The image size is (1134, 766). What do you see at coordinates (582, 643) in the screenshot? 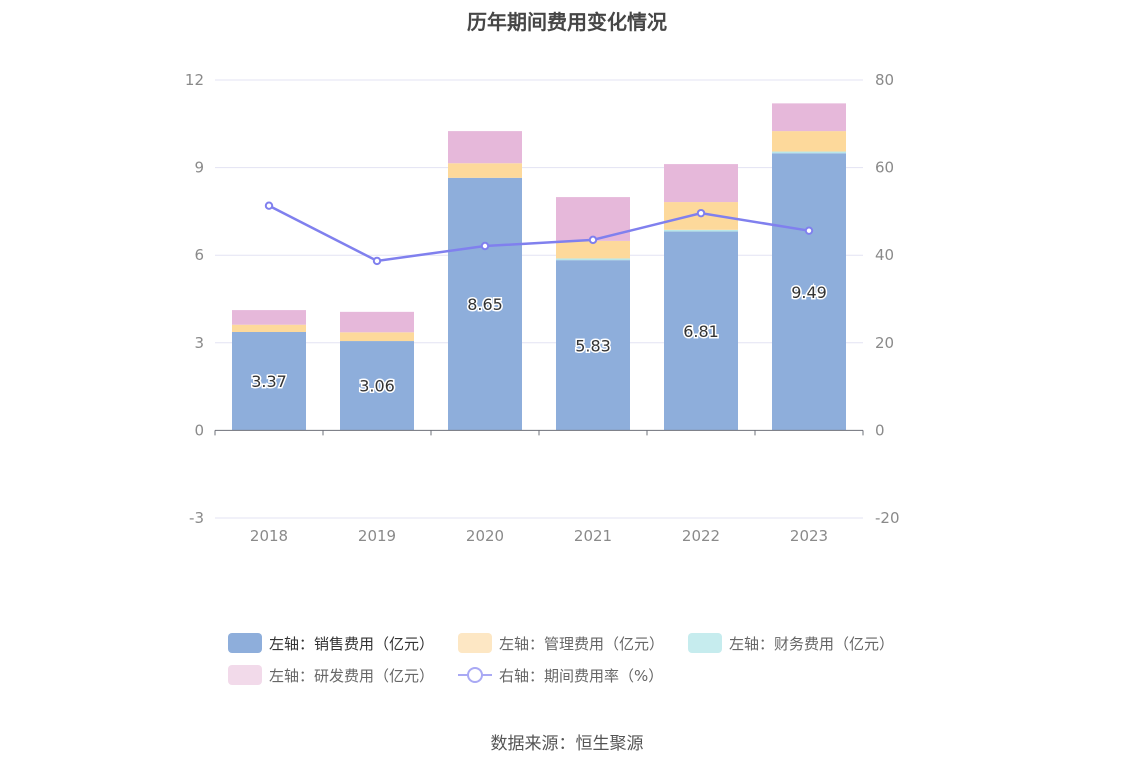
I see `legend-label-admin: 左轴：管理费用（亿元）` at bounding box center [582, 643].